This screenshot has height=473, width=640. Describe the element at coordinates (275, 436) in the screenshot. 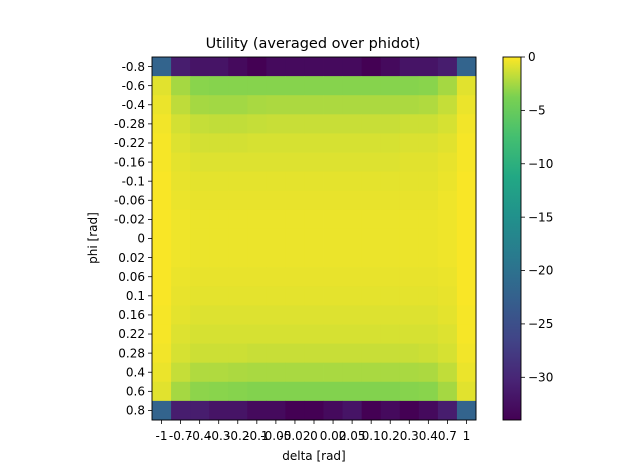

I see `x-tick-label: -0.05` at that location.